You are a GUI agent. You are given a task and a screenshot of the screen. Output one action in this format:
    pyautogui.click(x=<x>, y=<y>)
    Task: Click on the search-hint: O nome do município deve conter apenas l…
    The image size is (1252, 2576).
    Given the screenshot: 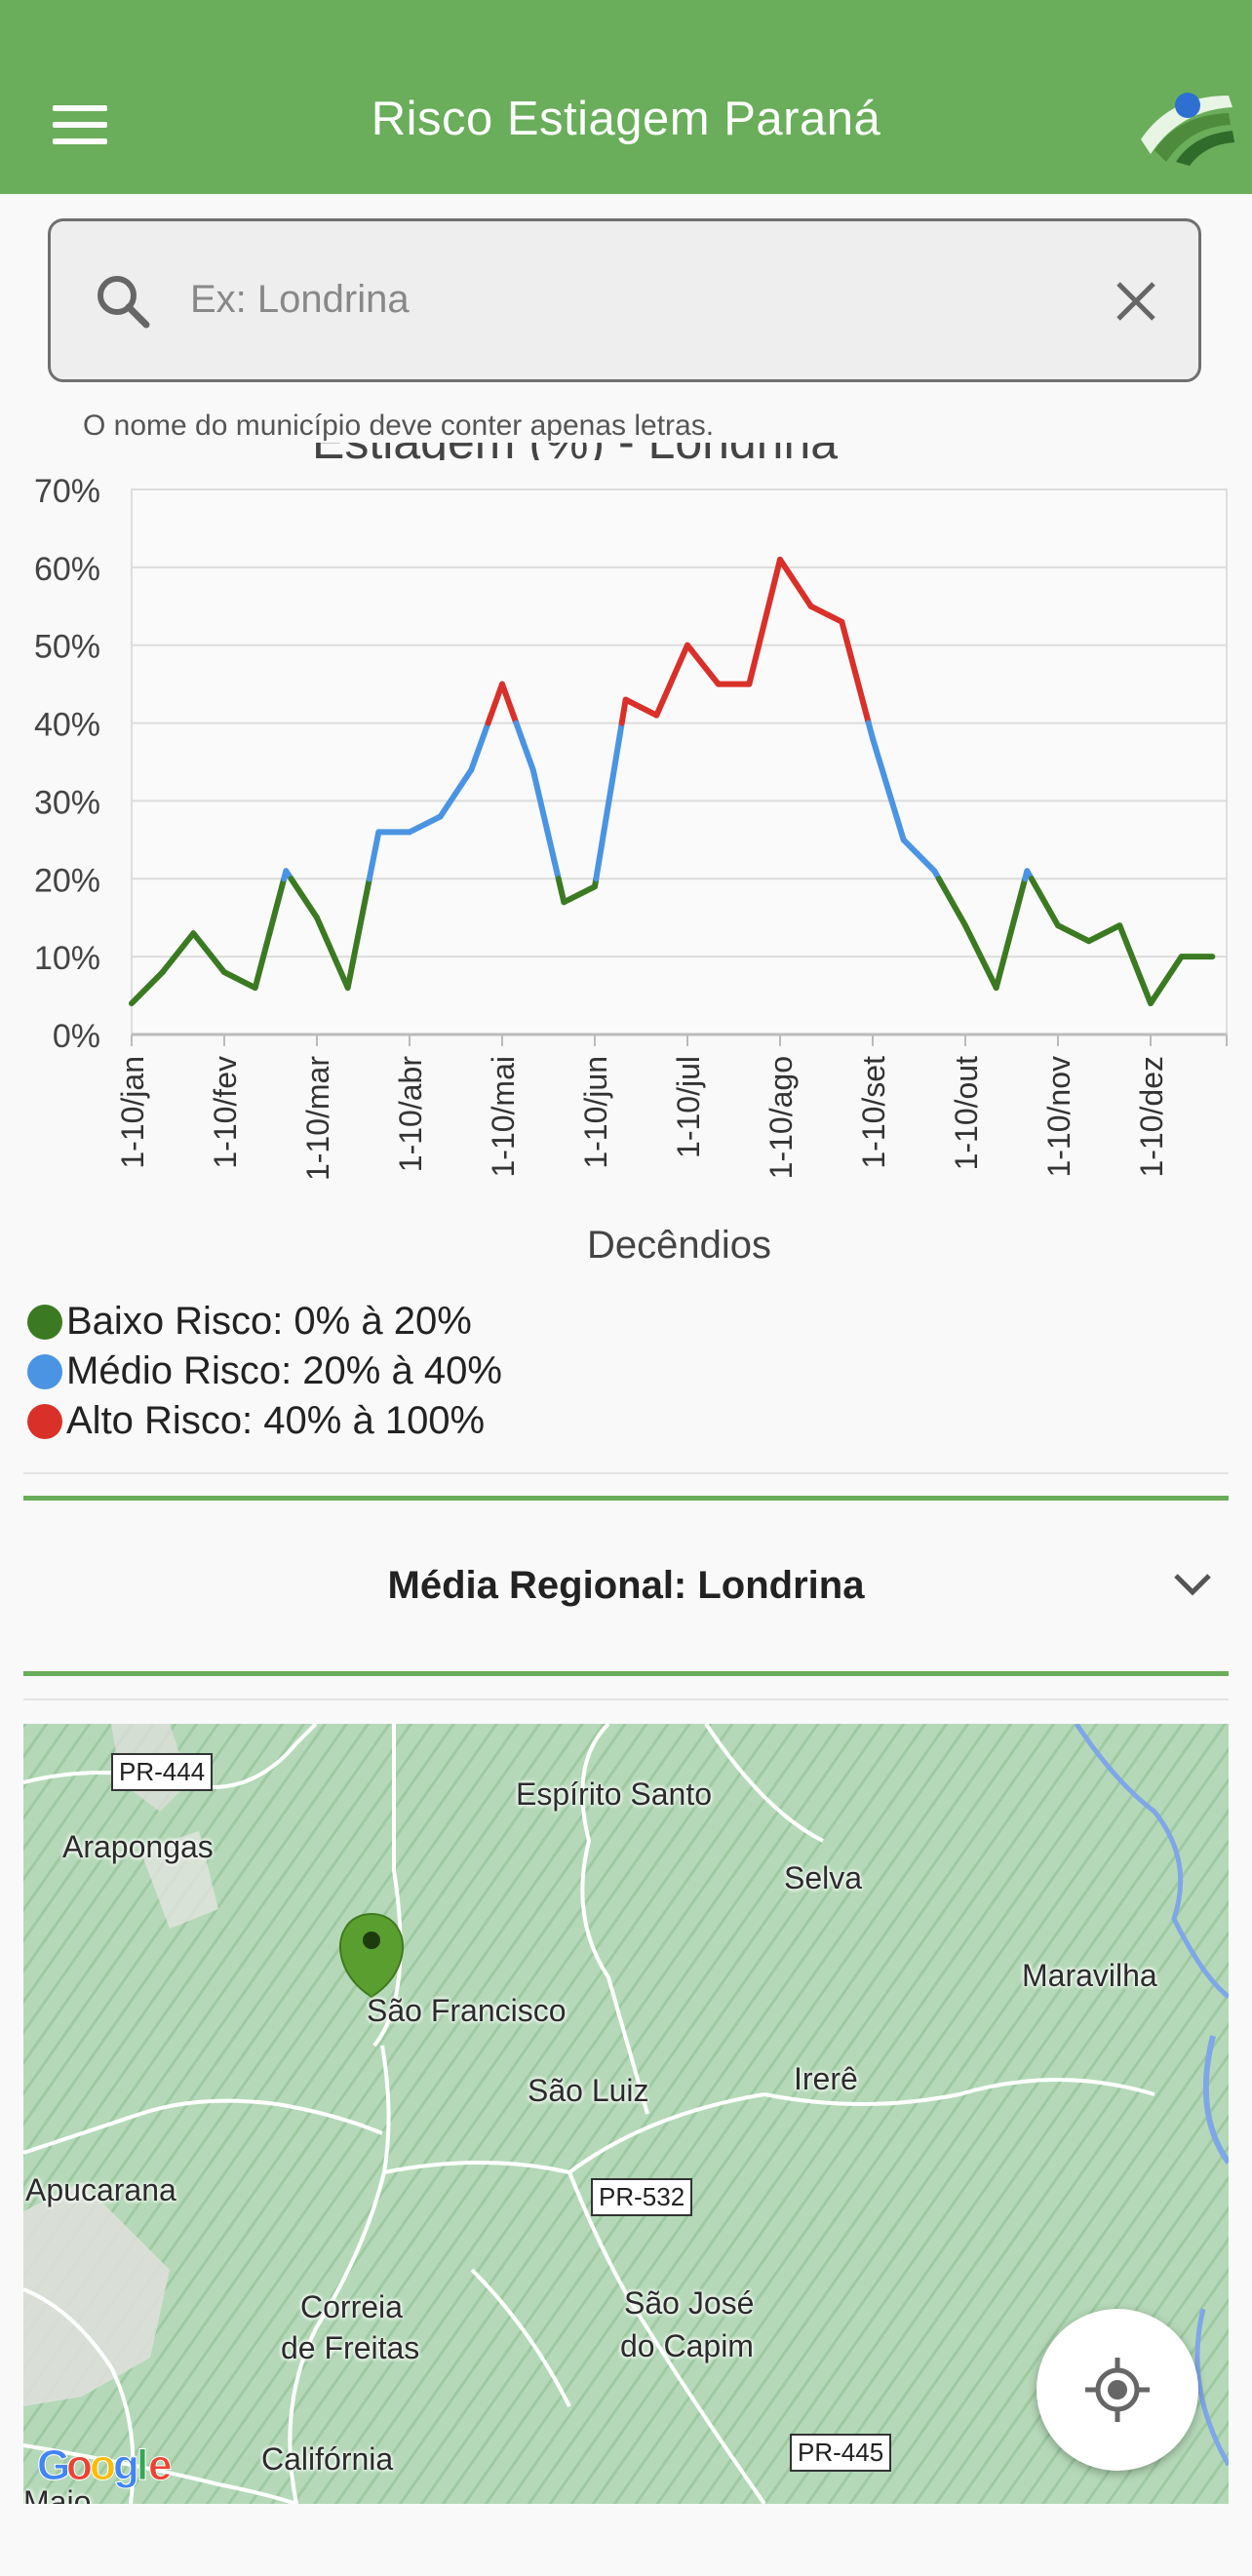 What is the action you would take?
    pyautogui.click(x=399, y=426)
    